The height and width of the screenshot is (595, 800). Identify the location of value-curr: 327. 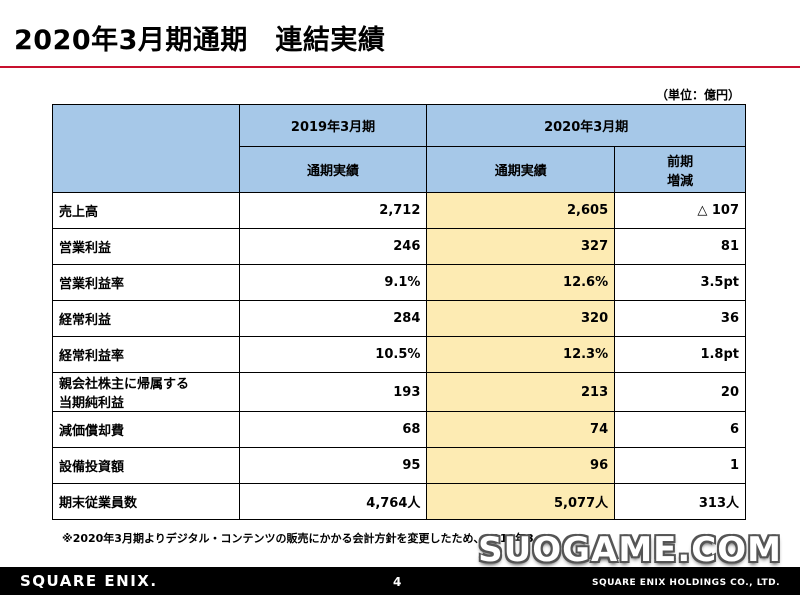
(521, 246).